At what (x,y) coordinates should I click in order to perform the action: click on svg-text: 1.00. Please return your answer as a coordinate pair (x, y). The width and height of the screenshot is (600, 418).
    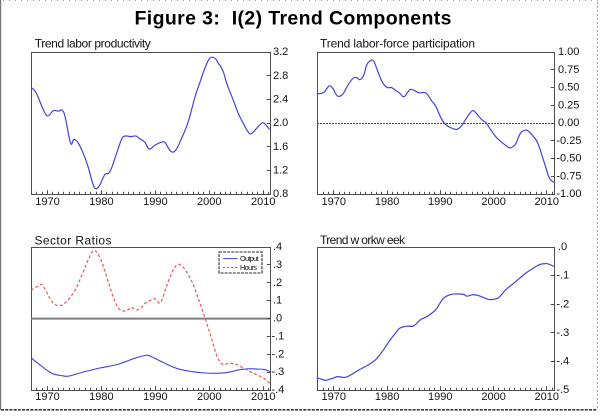
    Looking at the image, I should click on (568, 52).